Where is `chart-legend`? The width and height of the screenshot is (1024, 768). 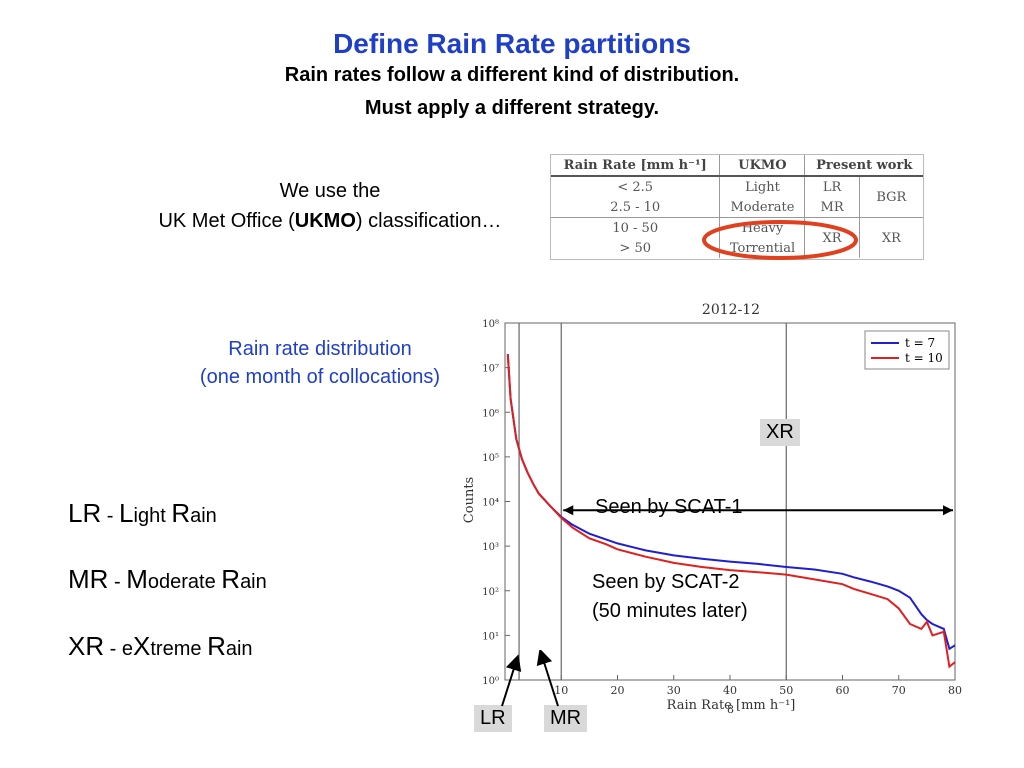
chart-legend is located at coordinates (907, 350).